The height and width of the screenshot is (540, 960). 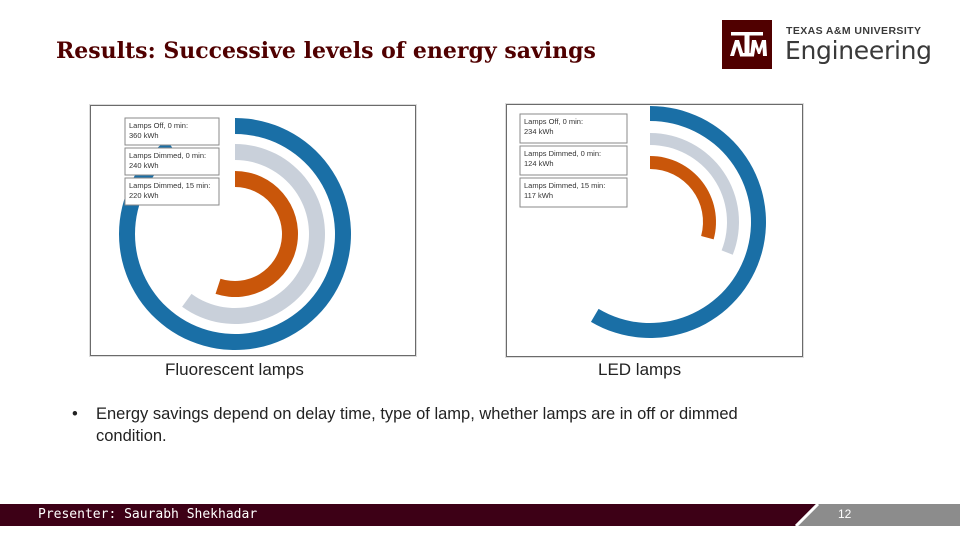 I want to click on page-number: 12, so click(x=845, y=514).